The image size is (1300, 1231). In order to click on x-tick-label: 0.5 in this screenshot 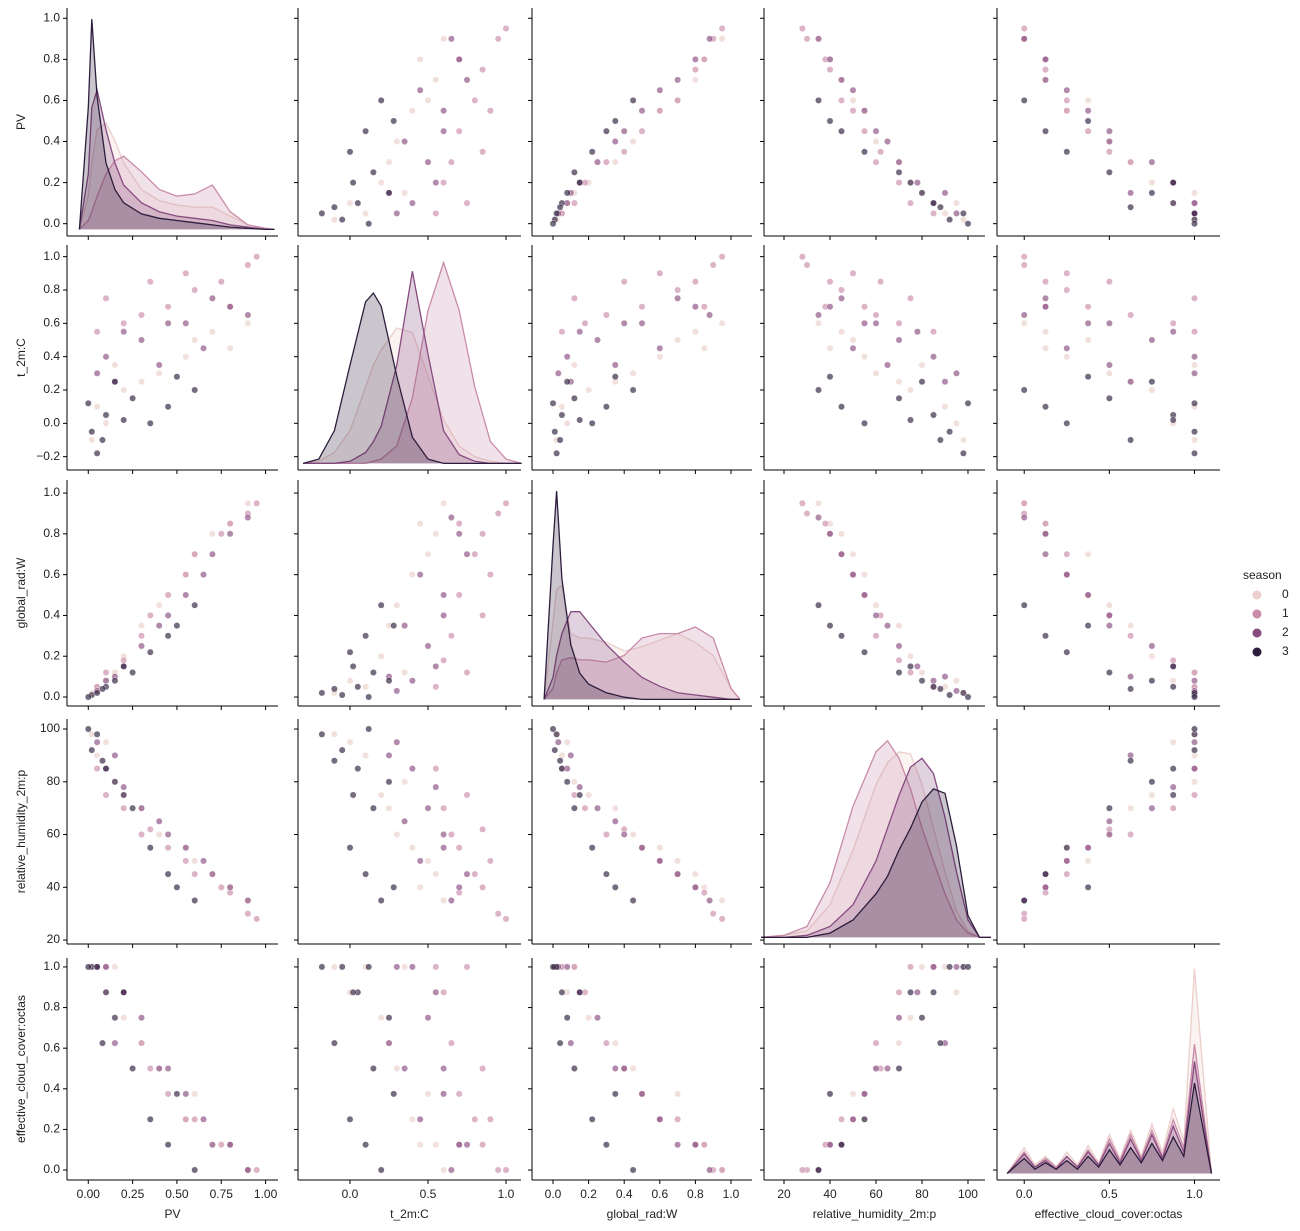, I will do `click(1109, 1194)`.